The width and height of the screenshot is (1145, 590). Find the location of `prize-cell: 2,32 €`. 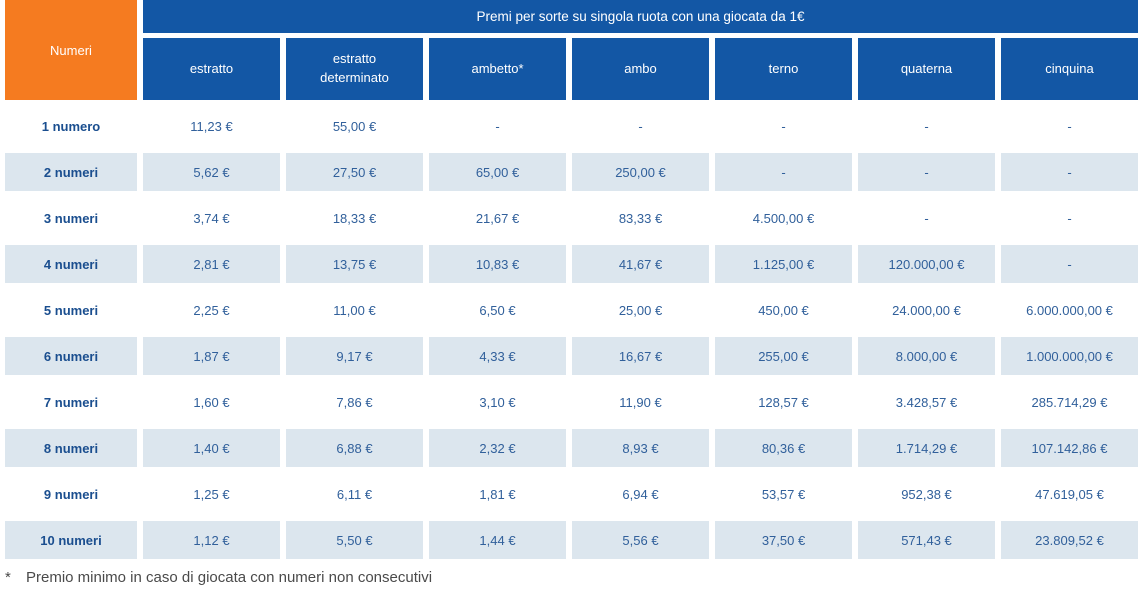

prize-cell: 2,32 € is located at coordinates (497, 448).